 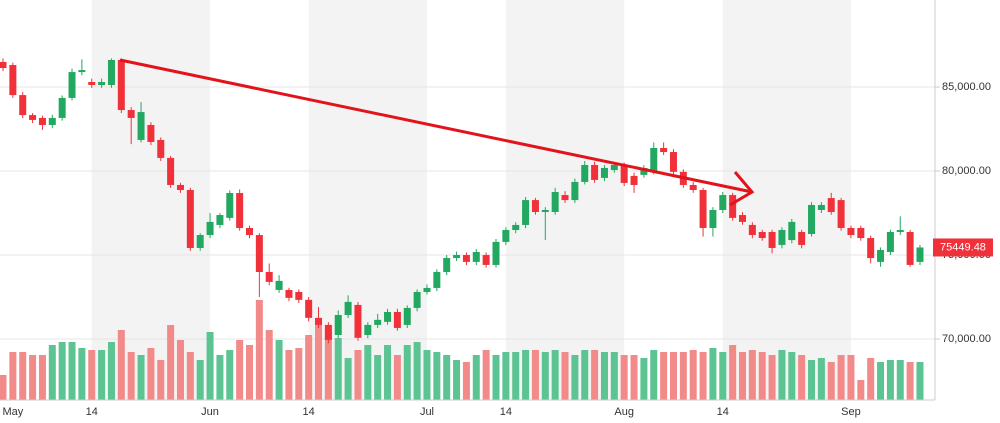 What do you see at coordinates (210, 412) in the screenshot?
I see `x-tick-label: Jun` at bounding box center [210, 412].